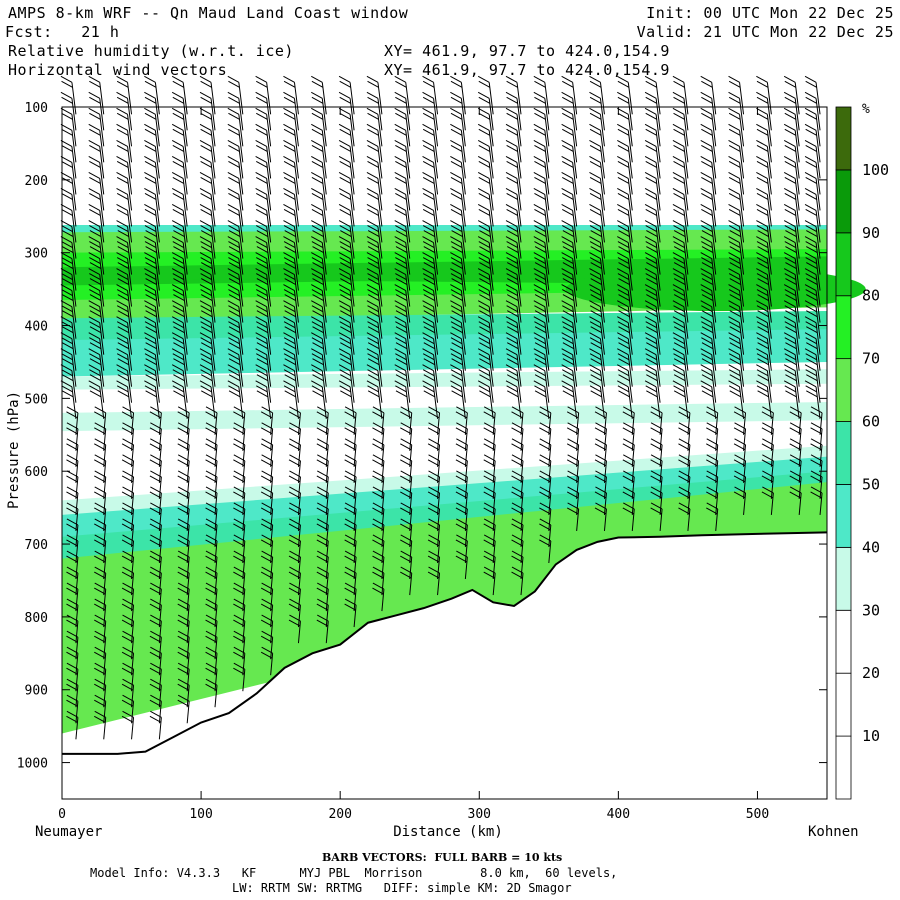 This screenshot has width=900, height=900. I want to click on y-tick-label: 900, so click(36, 691).